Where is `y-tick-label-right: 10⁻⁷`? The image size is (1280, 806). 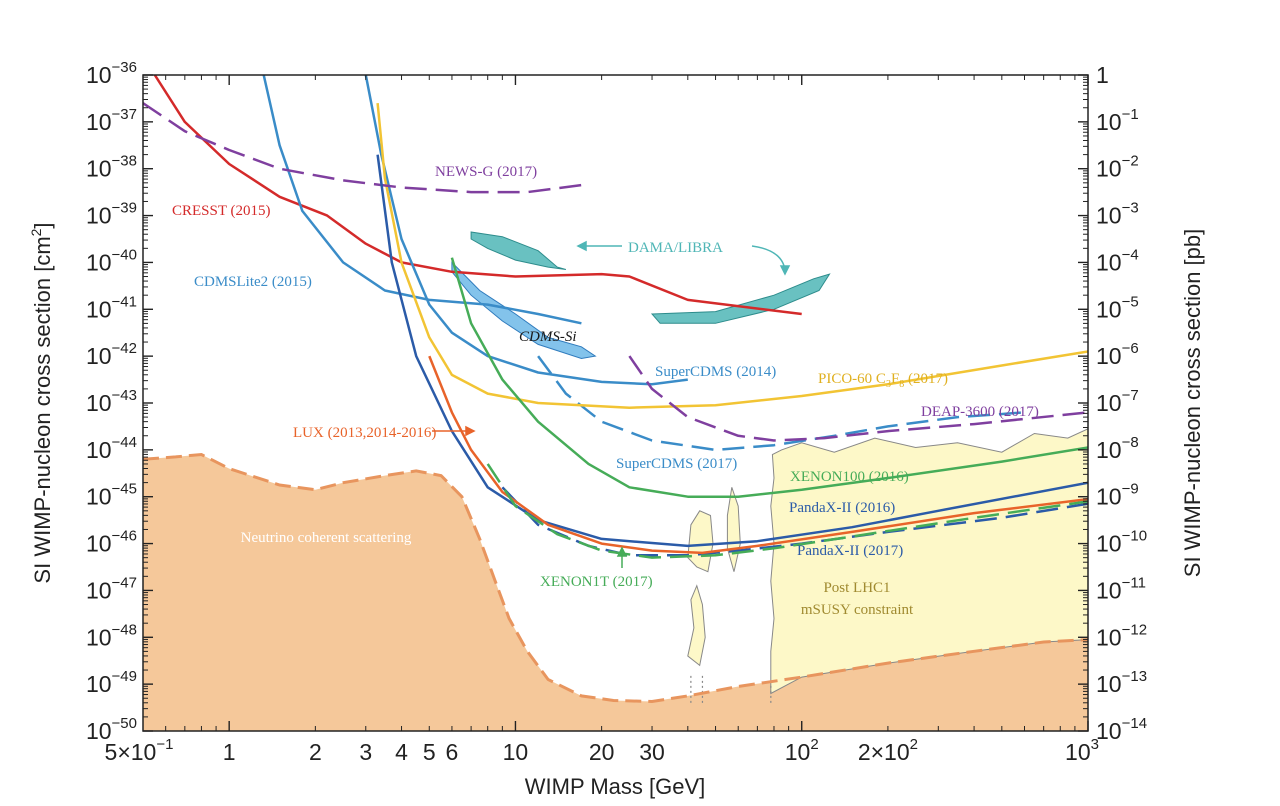
y-tick-label-right: 10⁻⁷ is located at coordinates (1117, 401).